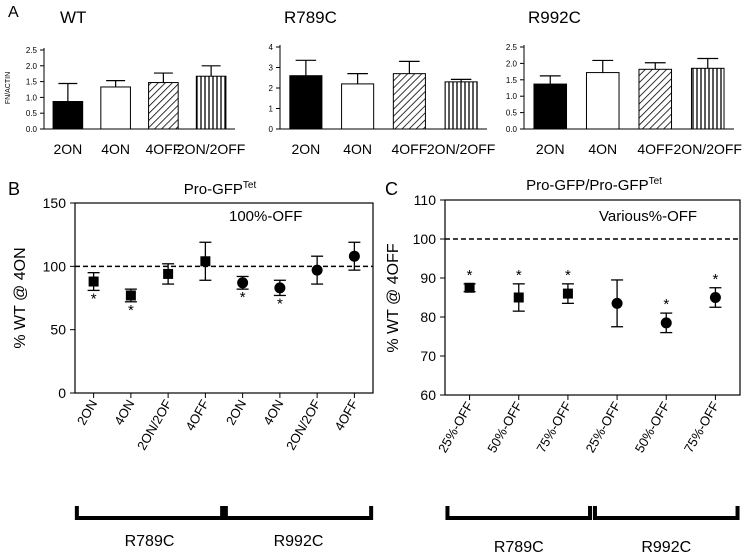 Image resolution: width=750 pixels, height=558 pixels. I want to click on panel-a-label: A, so click(13, 12).